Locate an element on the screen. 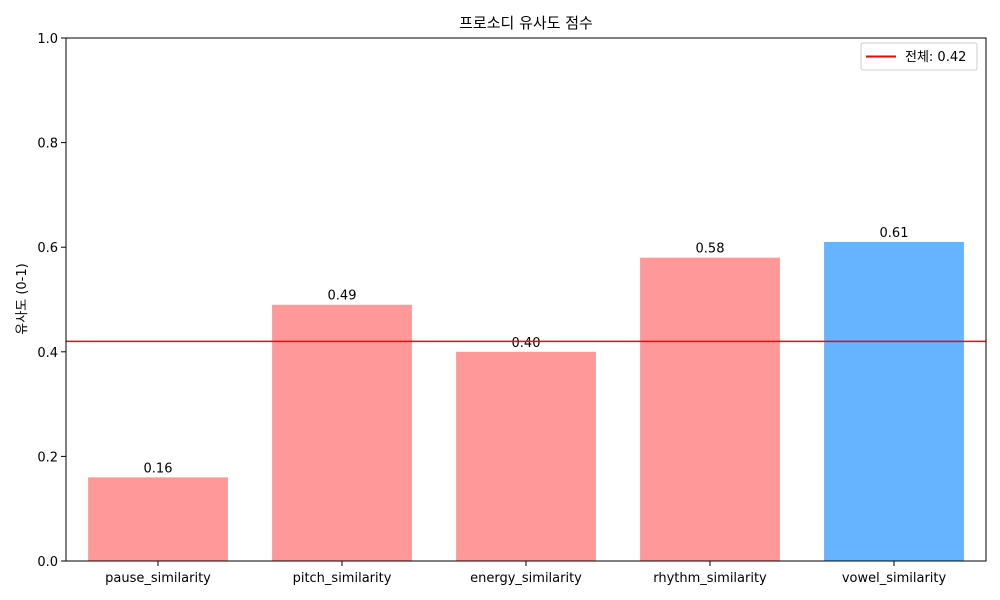 Image resolution: width=1000 pixels, height=600 pixels. legend-box is located at coordinates (919, 56).